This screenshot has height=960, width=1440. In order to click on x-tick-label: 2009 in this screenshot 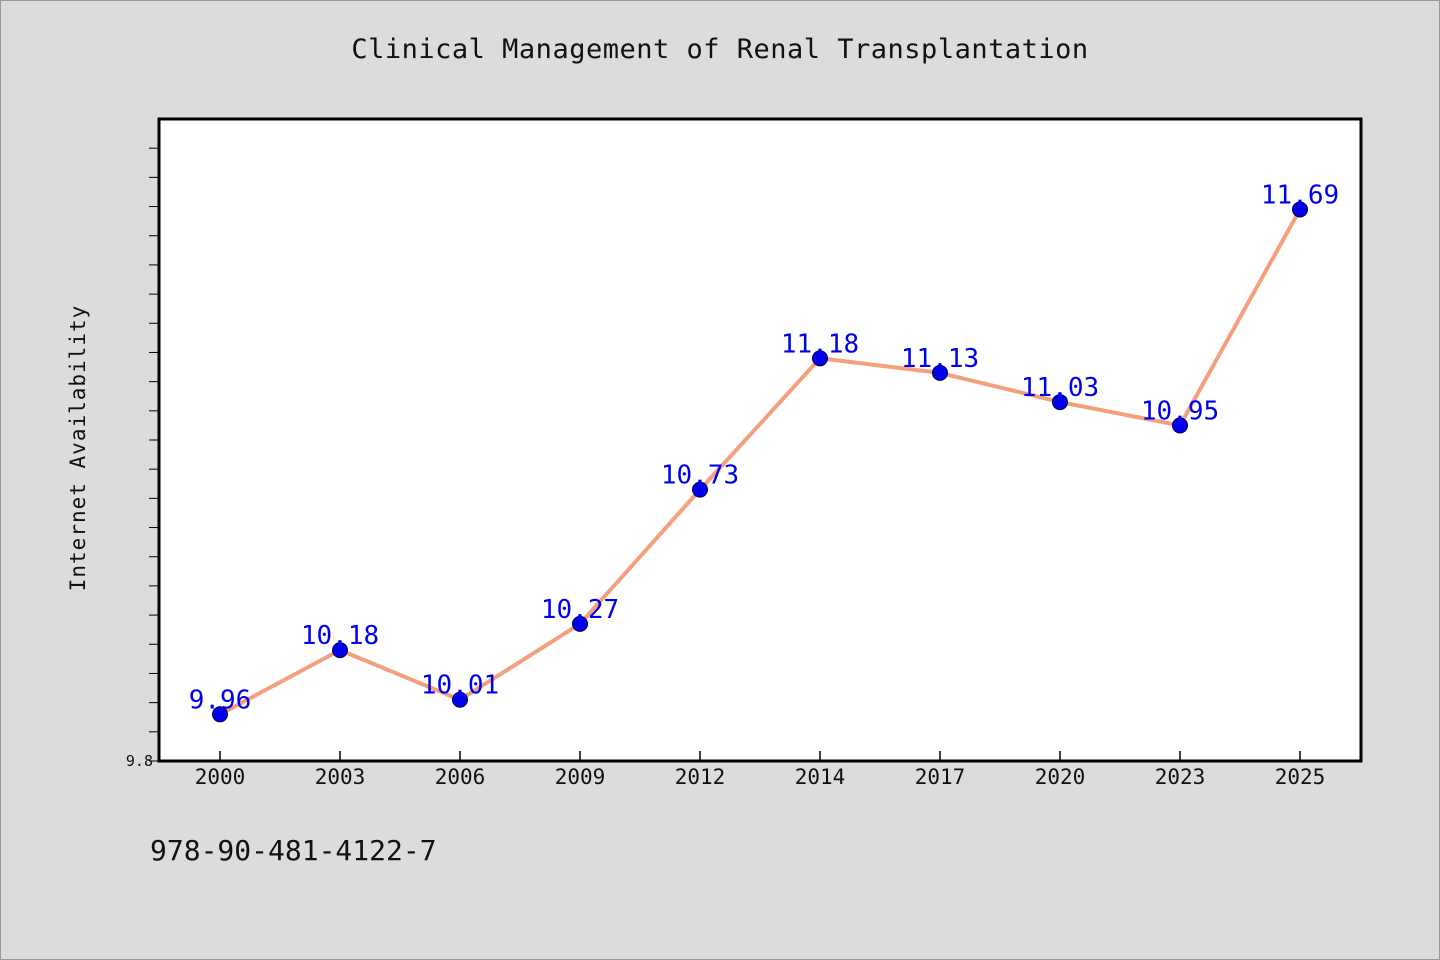, I will do `click(580, 777)`.